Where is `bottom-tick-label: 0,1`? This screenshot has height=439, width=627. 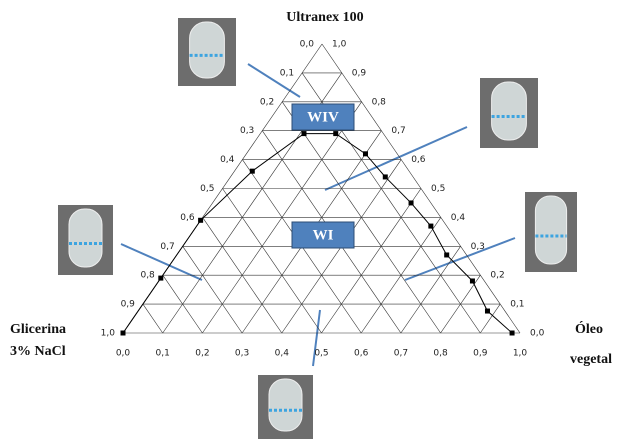 bottom-tick-label: 0,1 is located at coordinates (163, 354).